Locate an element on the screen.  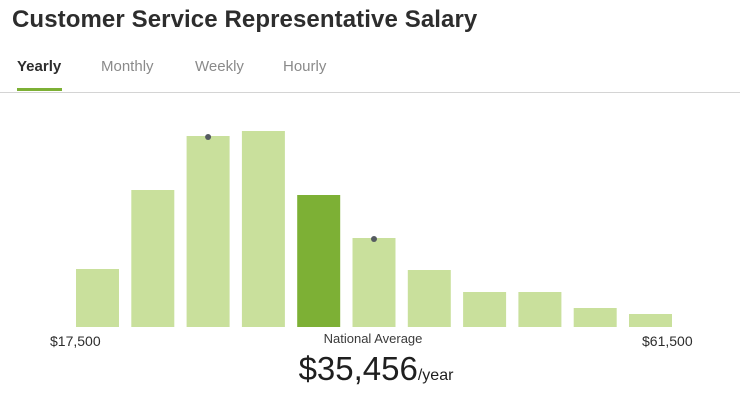
average-amount: $35,456 is located at coordinates (358, 368).